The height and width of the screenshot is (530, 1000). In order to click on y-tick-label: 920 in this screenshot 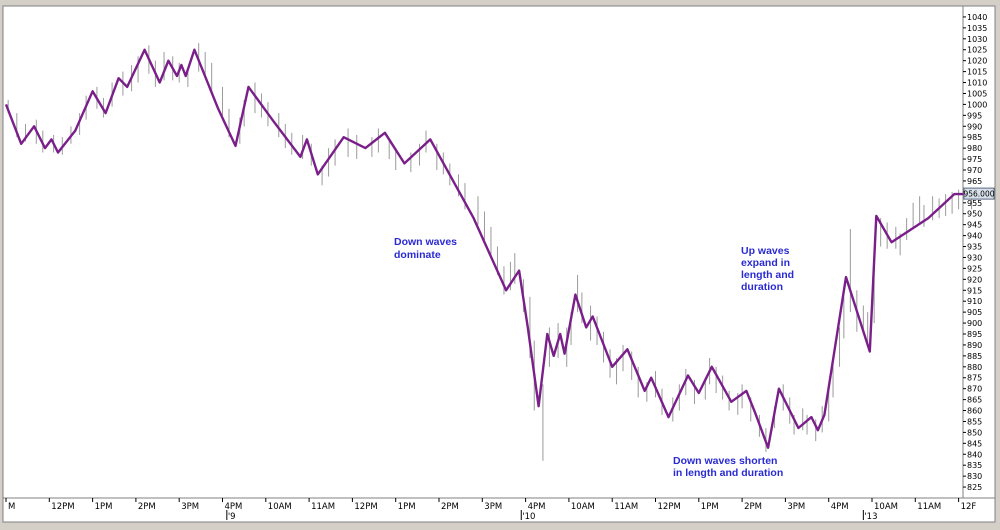, I will do `click(974, 279)`.